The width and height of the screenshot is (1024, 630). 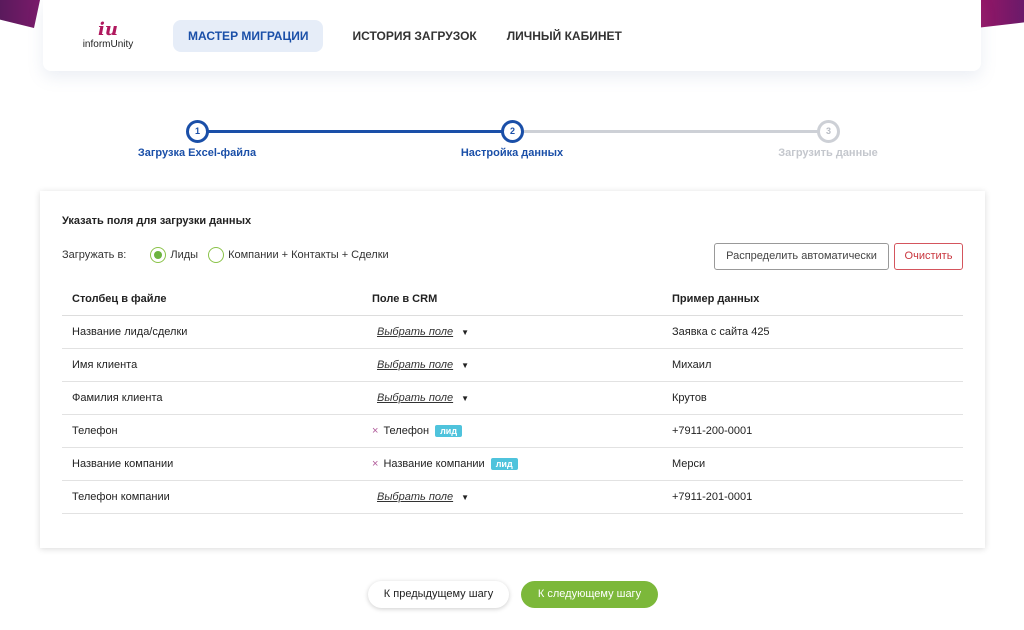 I want to click on step-2-circle: 2, so click(x=512, y=131).